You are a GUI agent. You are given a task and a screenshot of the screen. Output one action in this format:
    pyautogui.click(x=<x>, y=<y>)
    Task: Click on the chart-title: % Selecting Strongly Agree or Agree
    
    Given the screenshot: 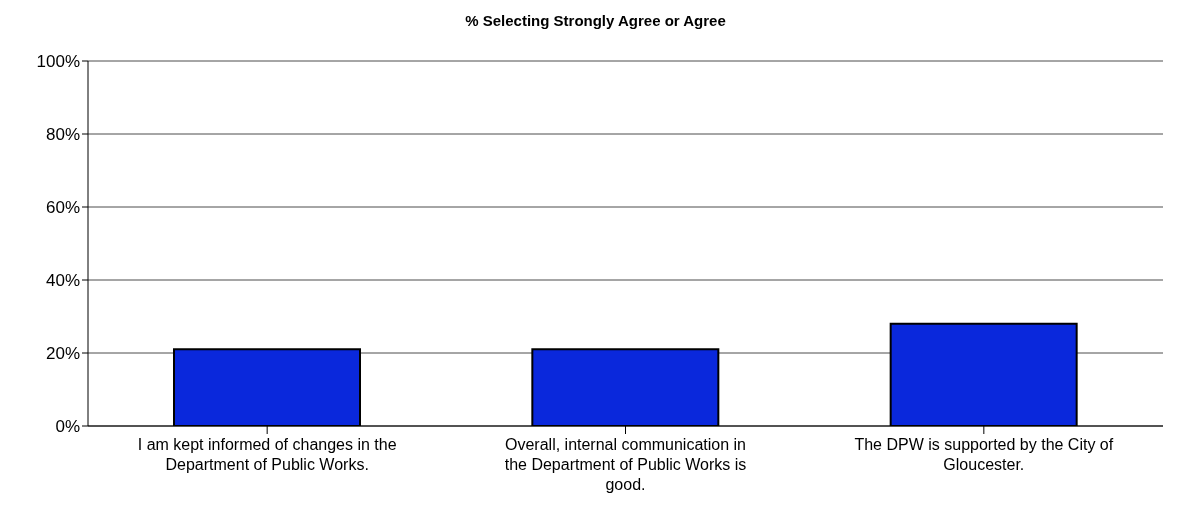 What is the action you would take?
    pyautogui.click(x=595, y=21)
    